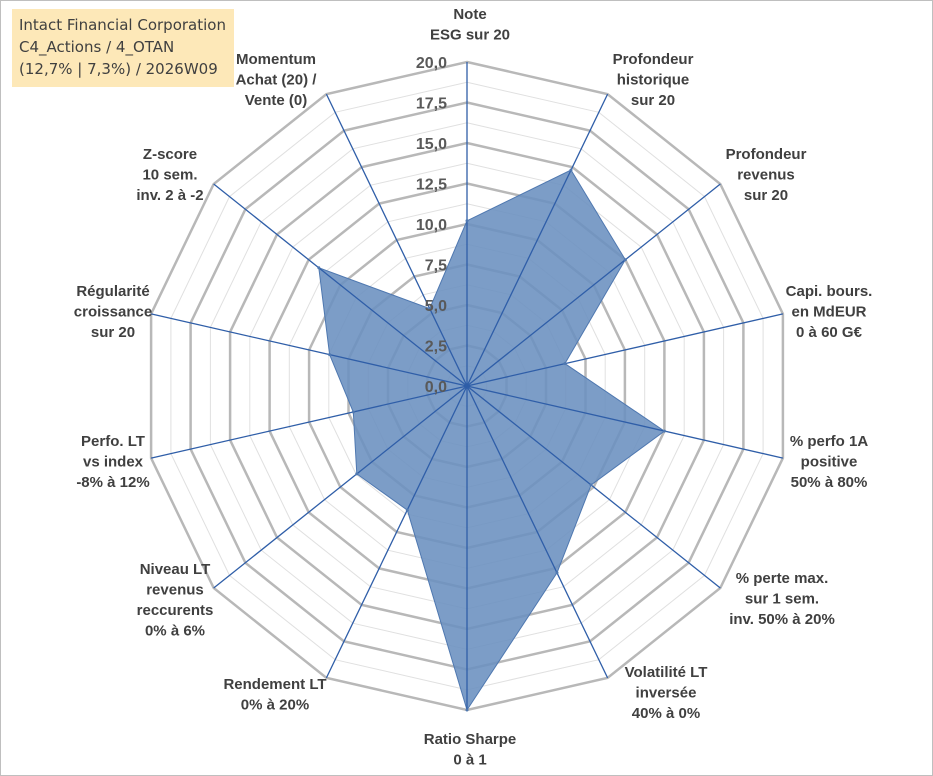 The image size is (933, 776). I want to click on tick-labels: 0,0 2,5 5,0 7,5 10,0 12,5 15,0 17,5 20,0, so click(431, 225).